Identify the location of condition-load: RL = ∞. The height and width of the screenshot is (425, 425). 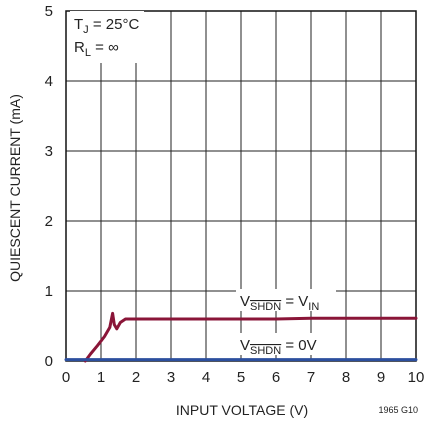
(96, 49).